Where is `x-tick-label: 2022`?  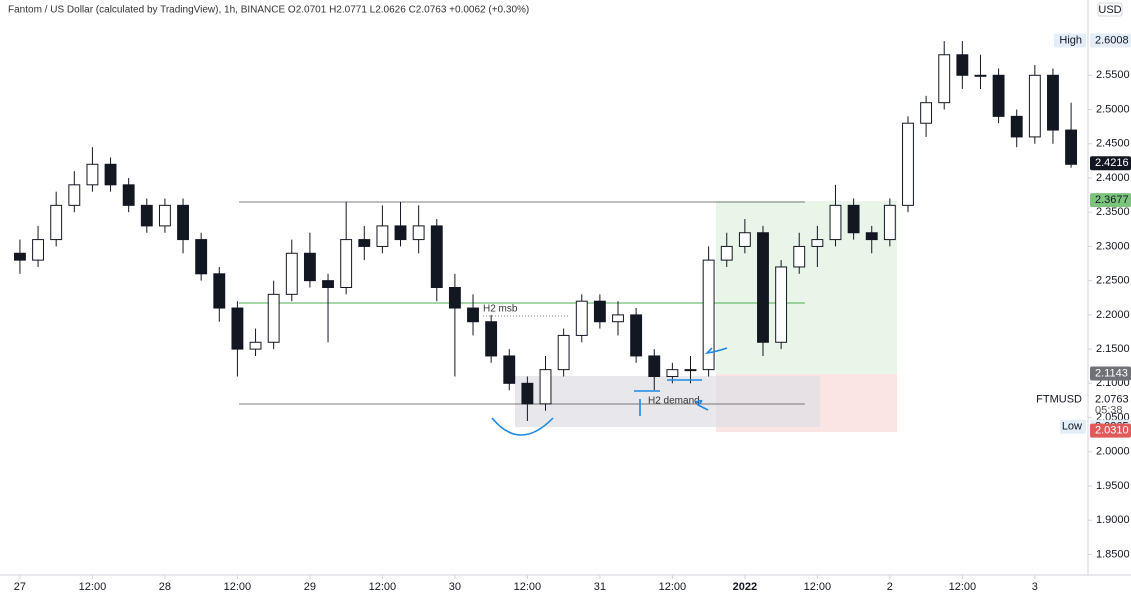
x-tick-label: 2022 is located at coordinates (745, 587).